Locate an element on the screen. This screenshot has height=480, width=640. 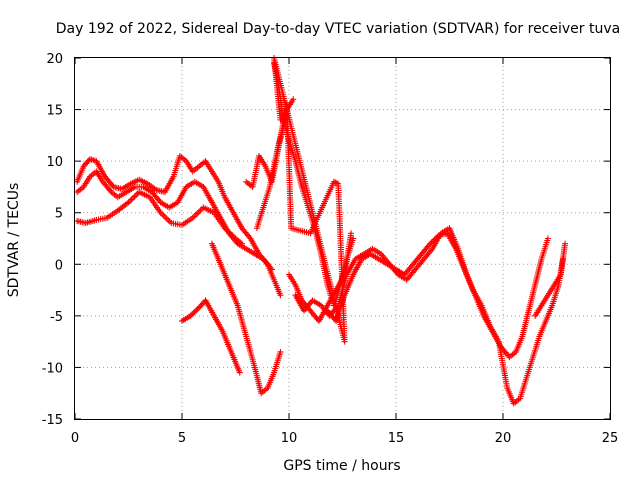
x-tick-label: 15 is located at coordinates (396, 438).